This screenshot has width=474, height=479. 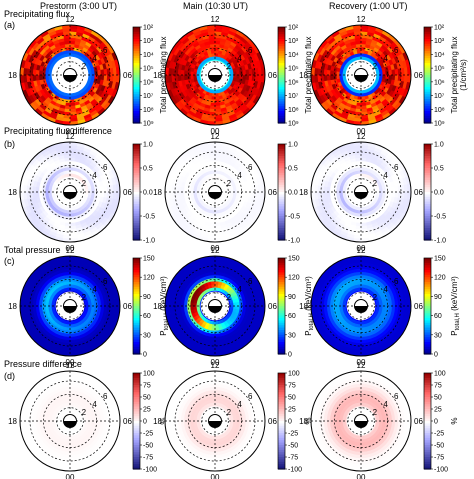 What do you see at coordinates (148, 96) in the screenshot?
I see `colorbar-tick-label: 10⁷` at bounding box center [148, 96].